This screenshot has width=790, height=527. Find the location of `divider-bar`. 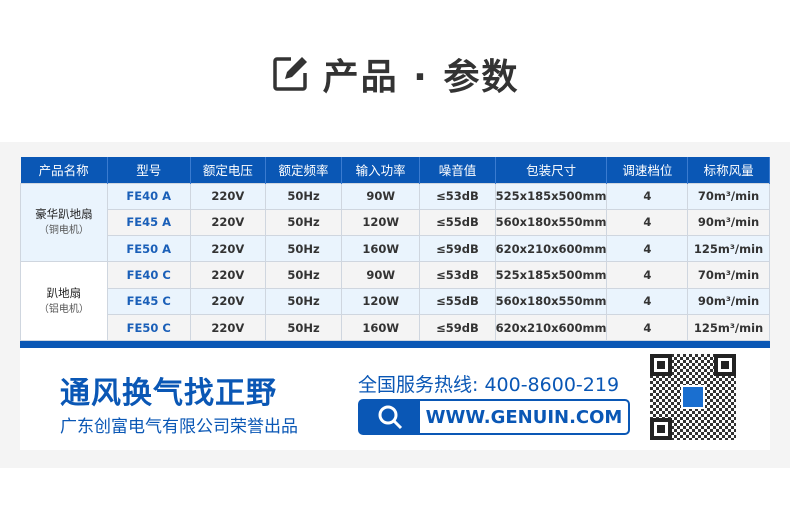

divider-bar is located at coordinates (395, 344).